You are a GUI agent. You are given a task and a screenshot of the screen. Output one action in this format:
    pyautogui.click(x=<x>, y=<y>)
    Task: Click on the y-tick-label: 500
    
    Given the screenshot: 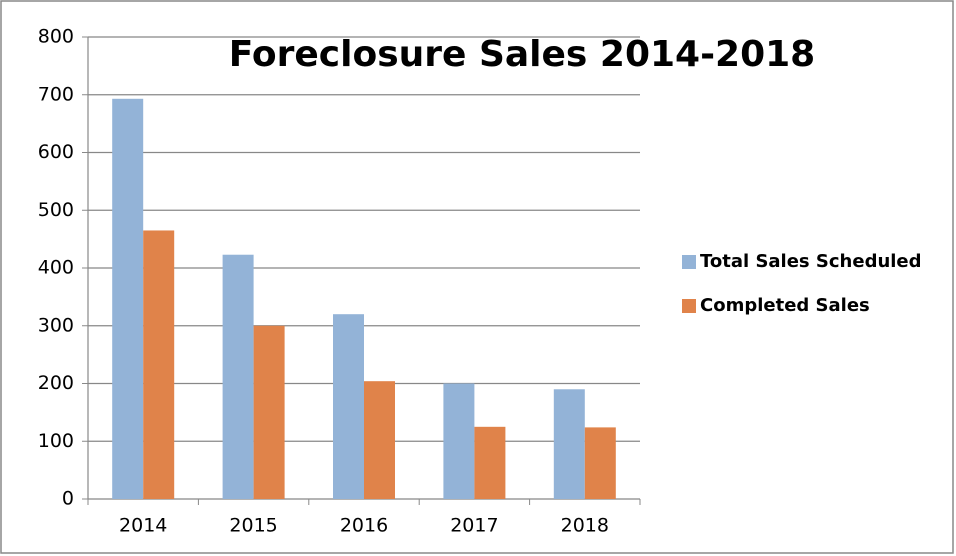 What is the action you would take?
    pyautogui.click(x=56, y=210)
    